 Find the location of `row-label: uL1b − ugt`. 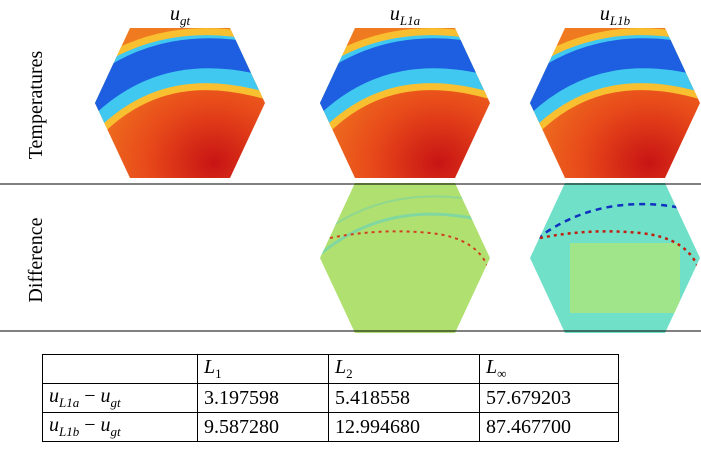

row-label: uL1b − ugt is located at coordinates (120, 427).